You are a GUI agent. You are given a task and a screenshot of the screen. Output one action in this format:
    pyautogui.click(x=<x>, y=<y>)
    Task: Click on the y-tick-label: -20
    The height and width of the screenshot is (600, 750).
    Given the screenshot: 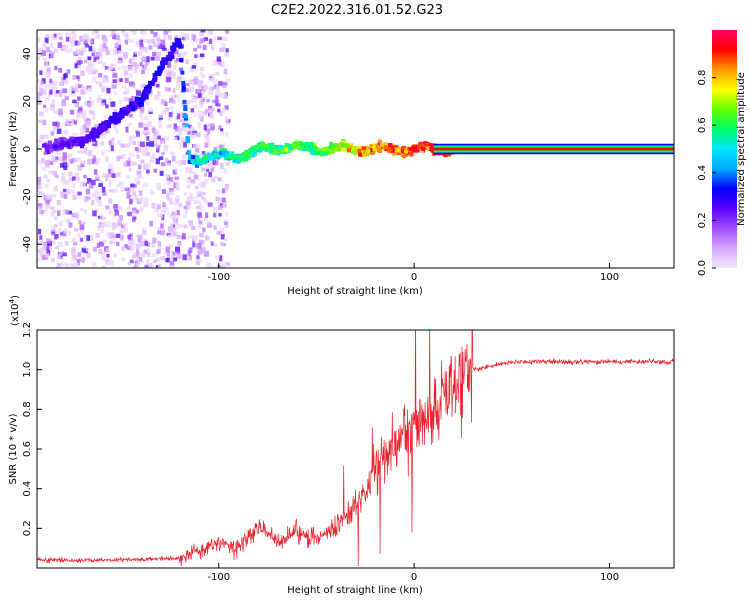 What is the action you would take?
    pyautogui.click(x=27, y=196)
    